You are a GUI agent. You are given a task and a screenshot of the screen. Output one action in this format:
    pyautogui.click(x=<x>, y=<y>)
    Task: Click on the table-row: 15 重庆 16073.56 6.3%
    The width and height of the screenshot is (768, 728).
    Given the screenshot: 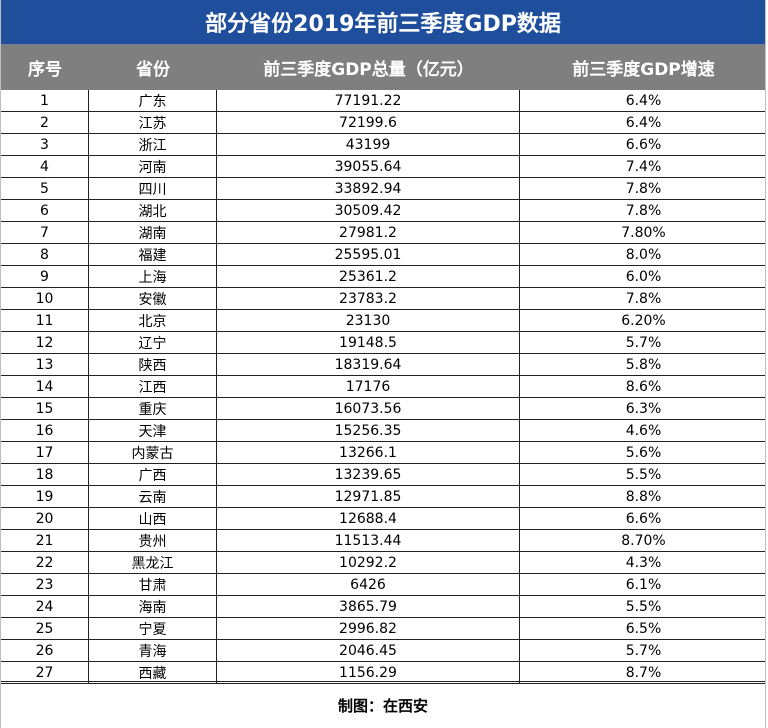 What is the action you would take?
    pyautogui.click(x=383, y=409)
    